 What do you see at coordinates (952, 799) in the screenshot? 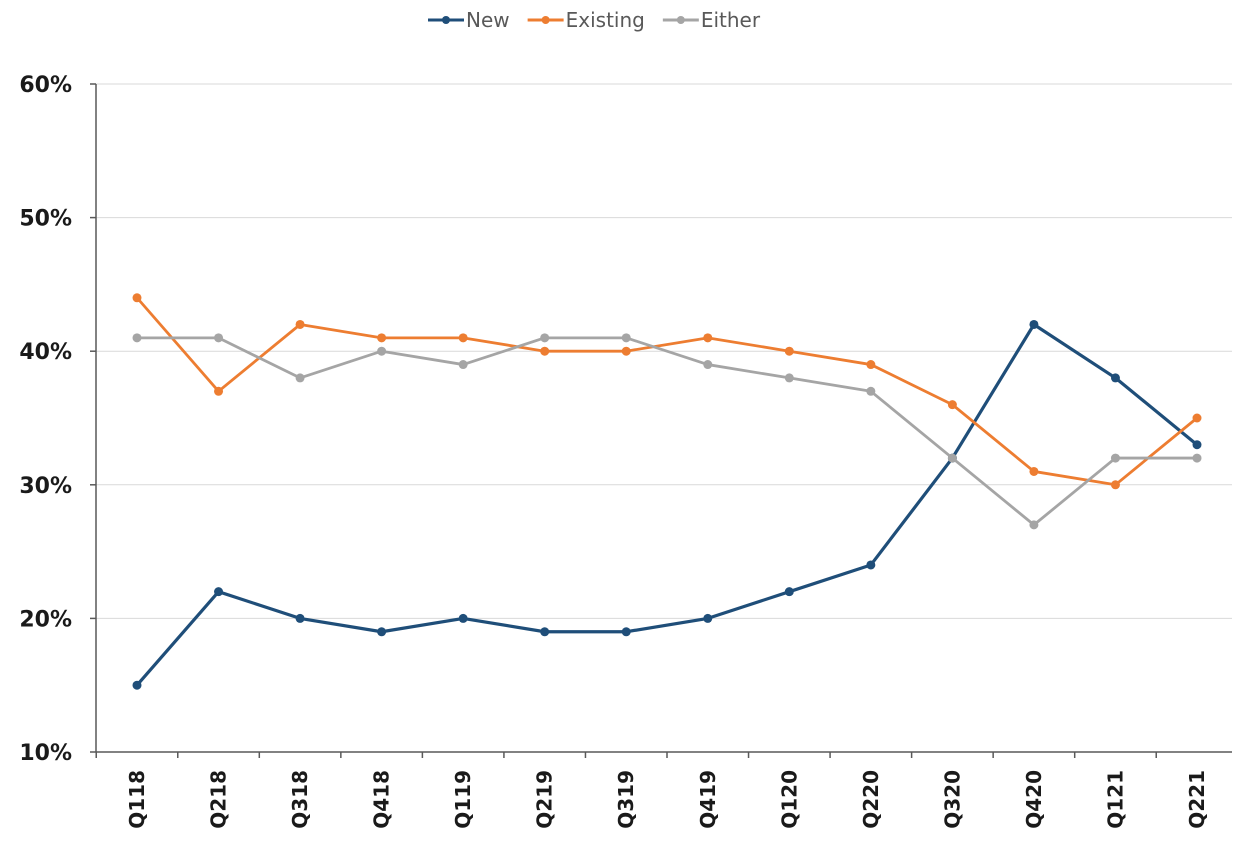
I see `x-tick-label: Q320` at bounding box center [952, 799].